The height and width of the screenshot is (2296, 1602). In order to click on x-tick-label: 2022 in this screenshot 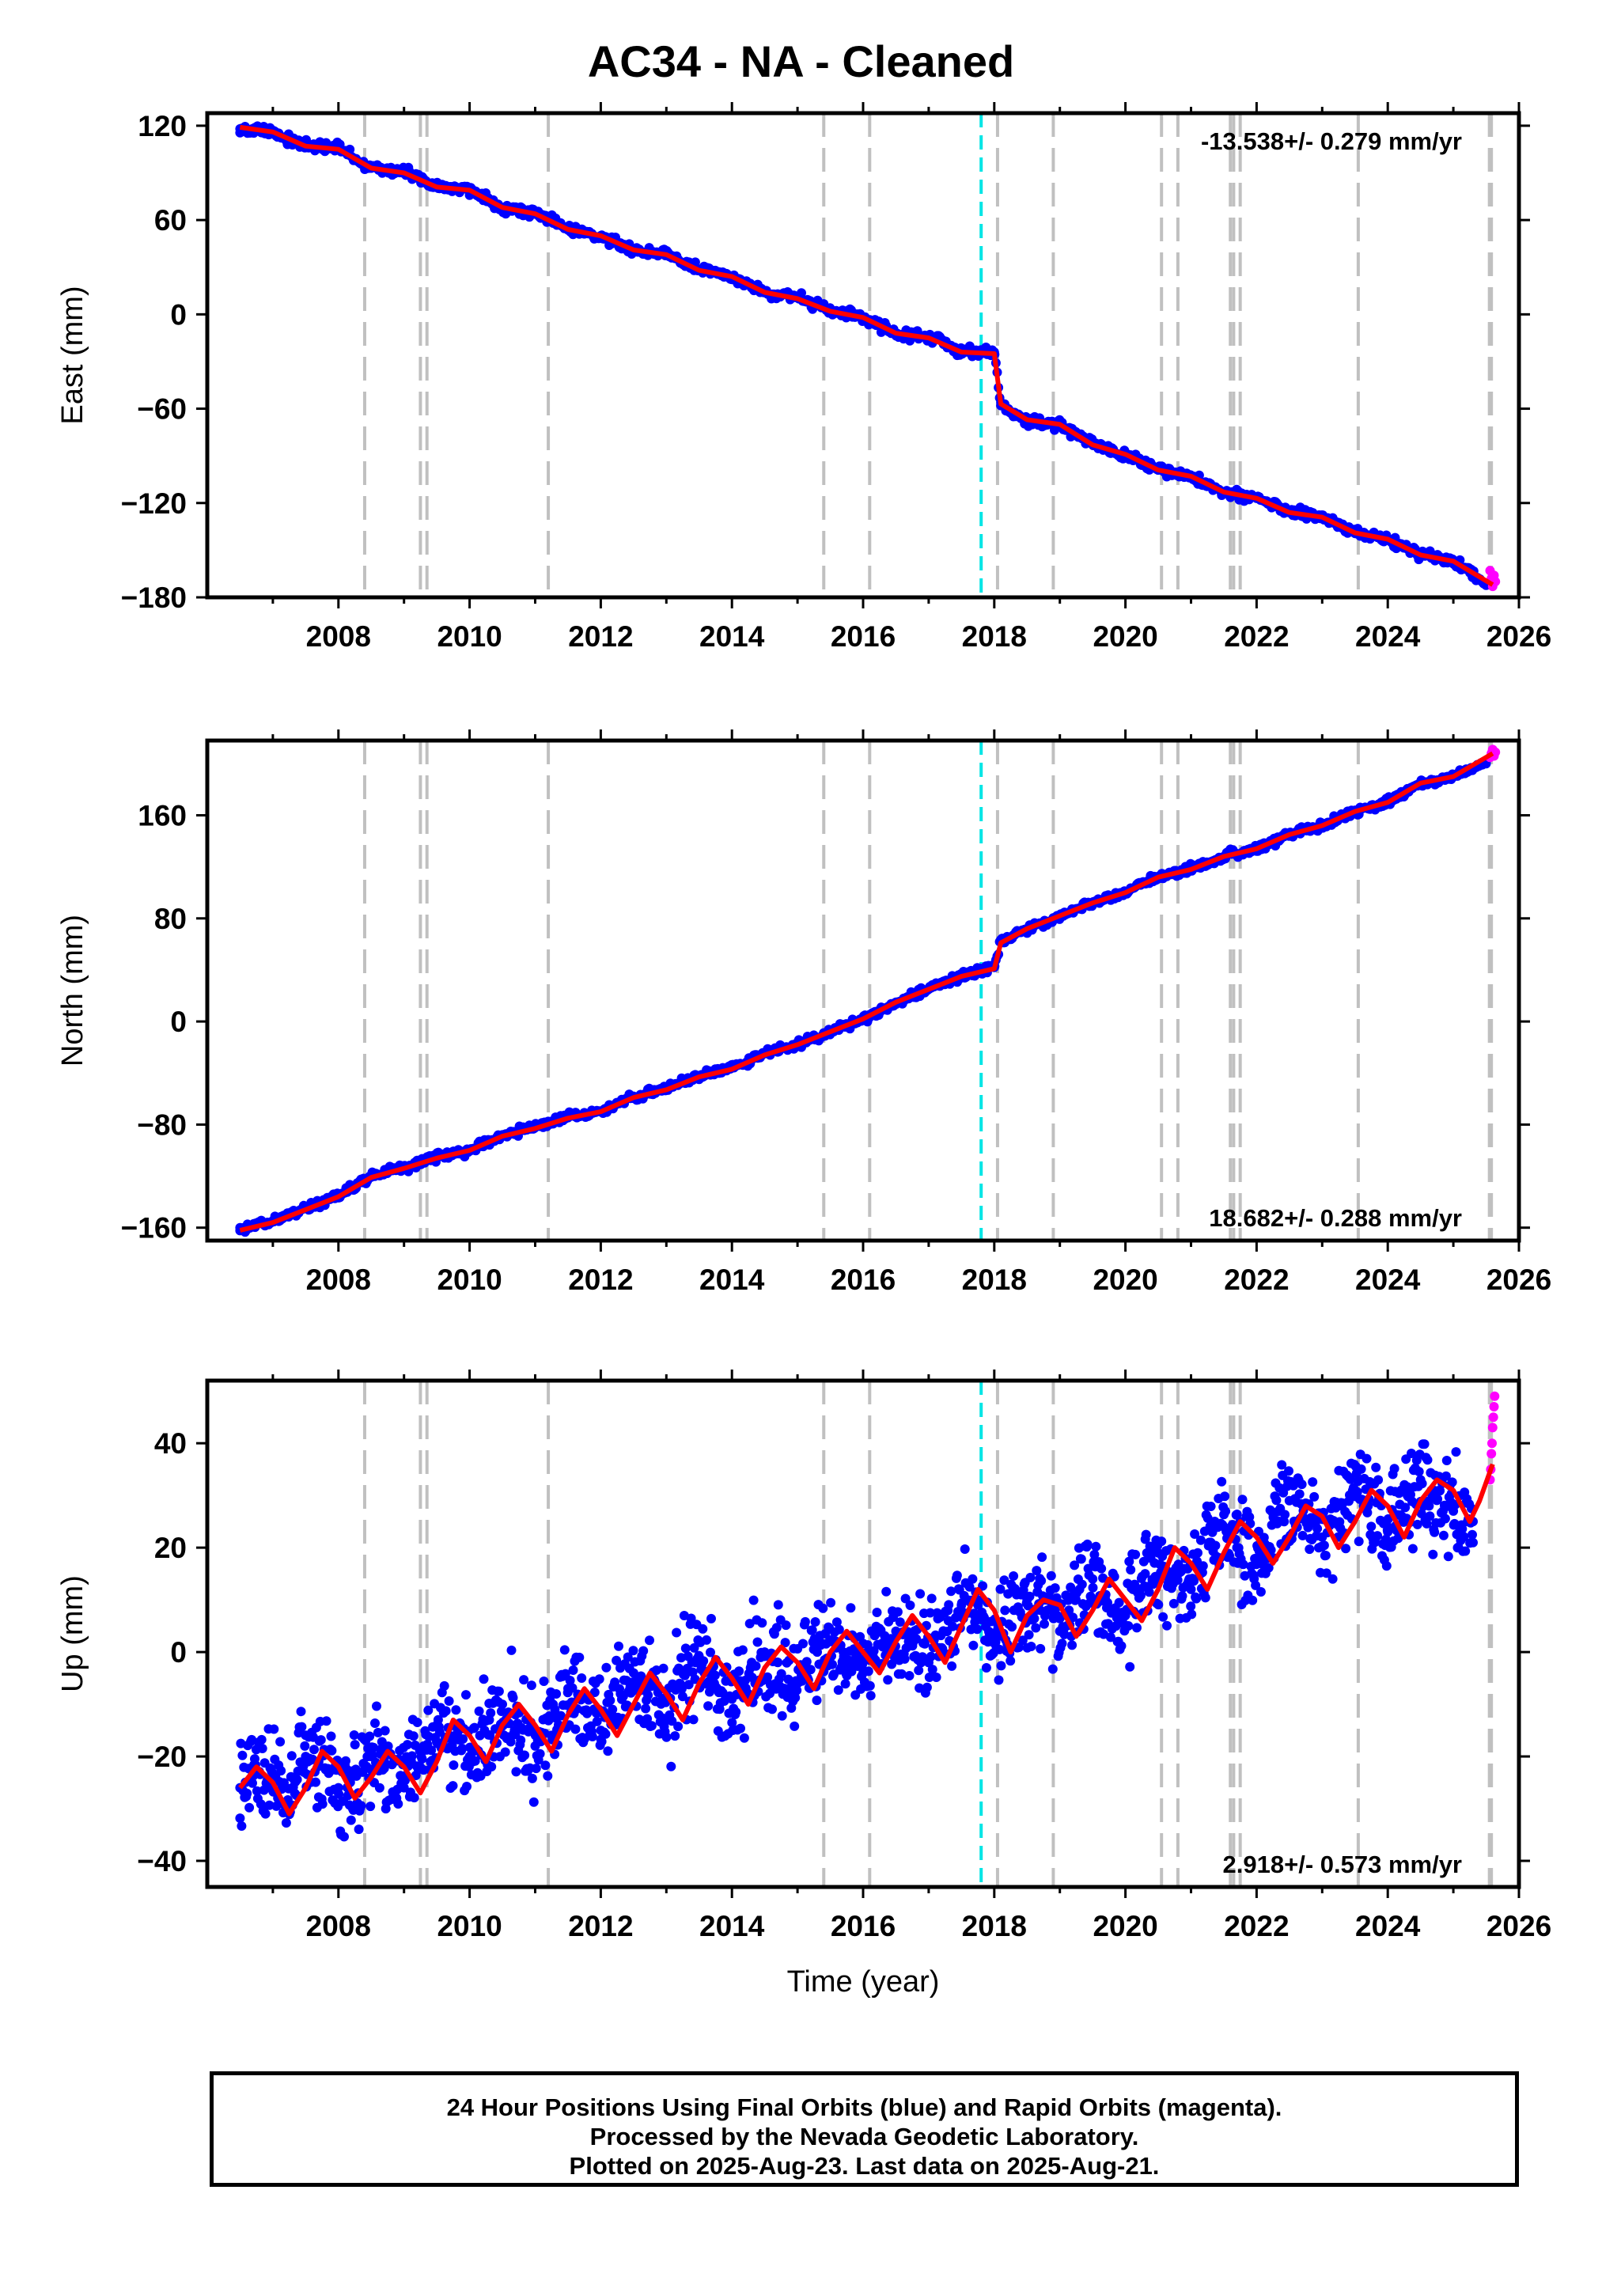, I will do `click(1256, 636)`.